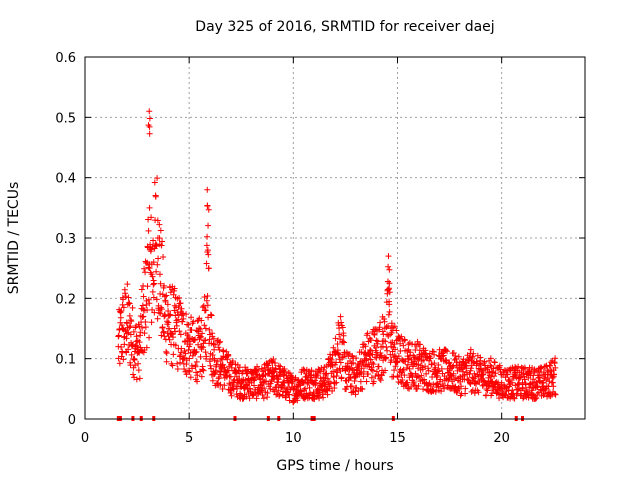 This screenshot has width=640, height=480. I want to click on y-tick-label: 0.2, so click(65, 299).